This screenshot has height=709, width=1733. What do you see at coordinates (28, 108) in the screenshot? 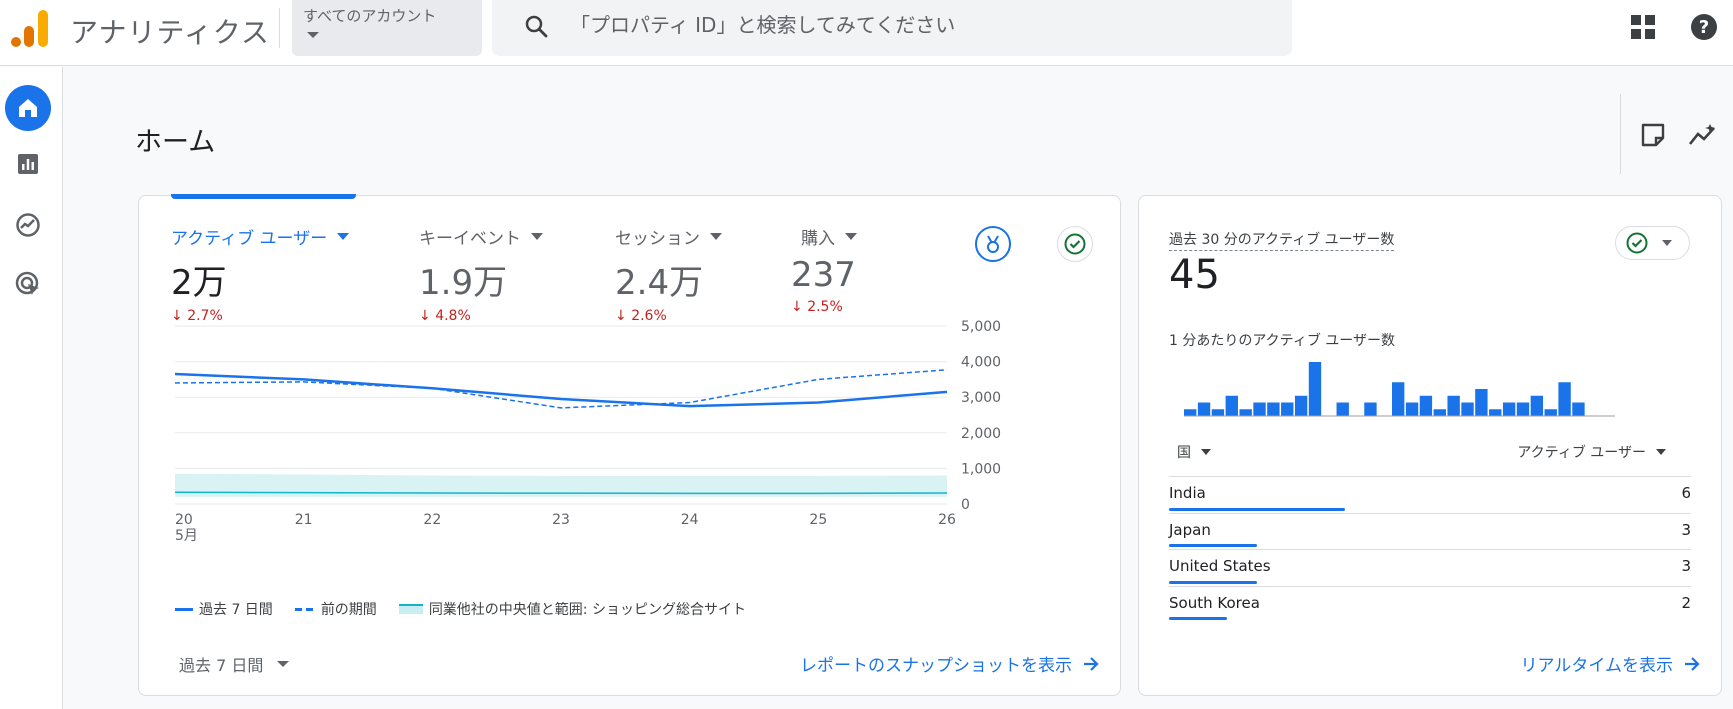
I see `nav-home` at bounding box center [28, 108].